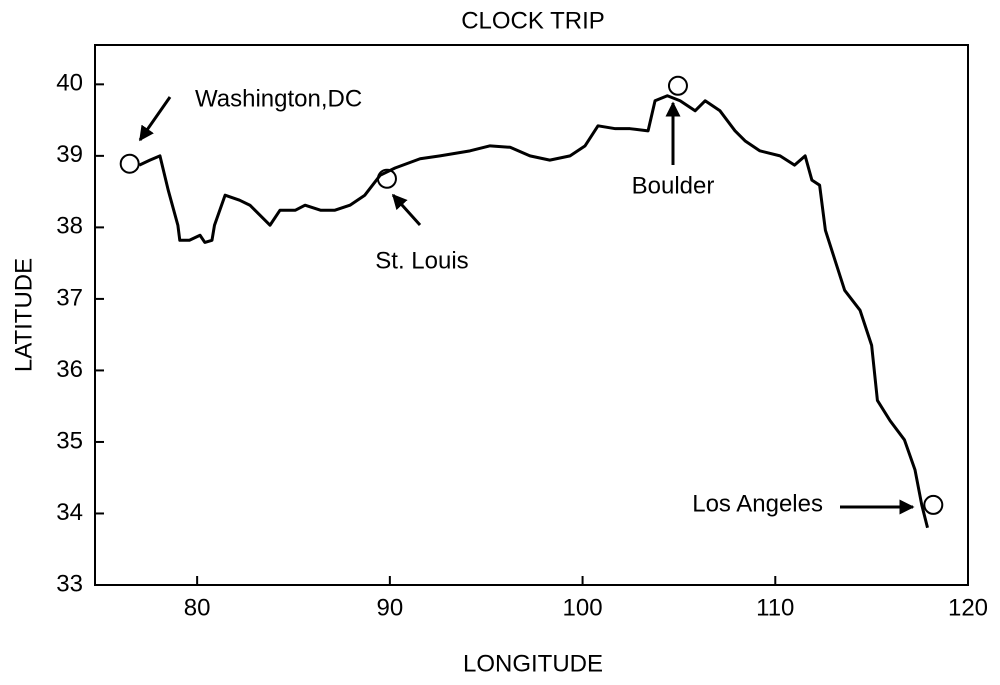  Describe the element at coordinates (69, 297) in the screenshot. I see `y-tick-label: 37` at that location.